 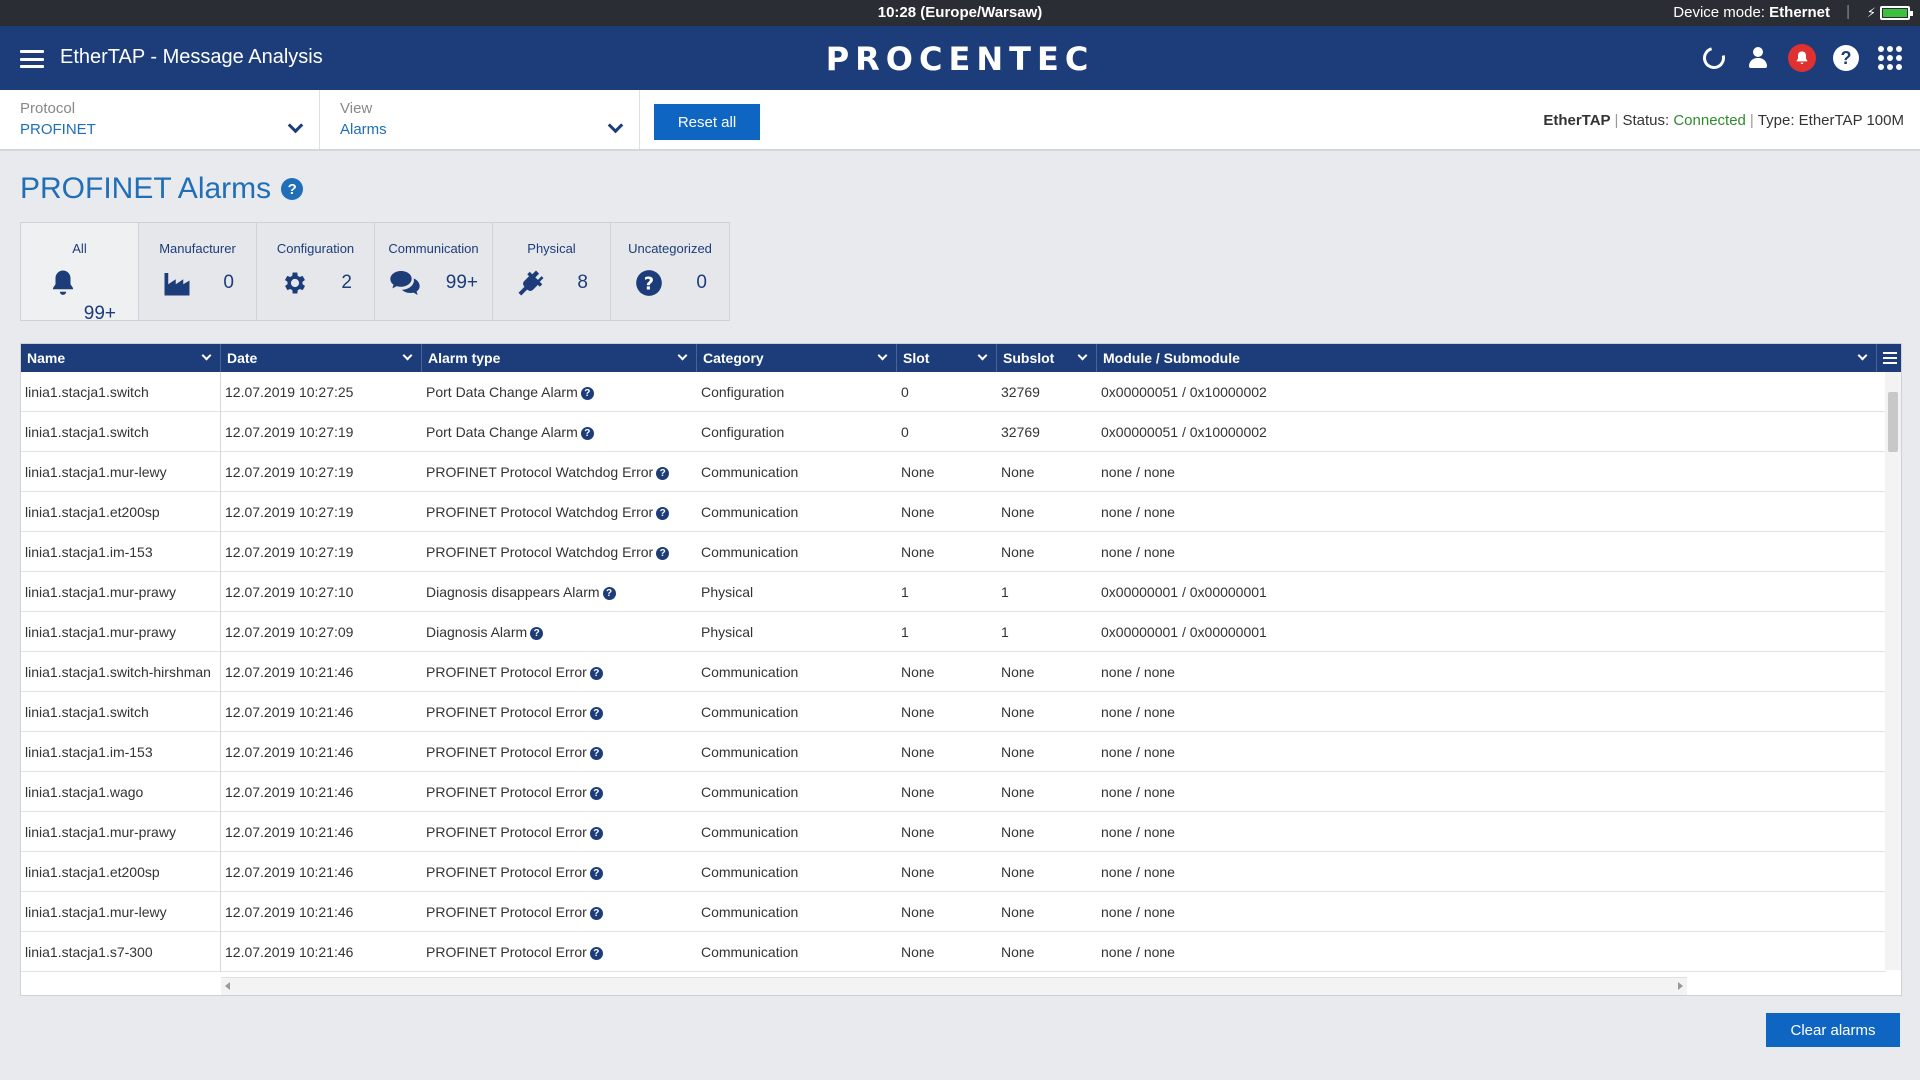 I want to click on category-title: Communication, so click(x=433, y=248).